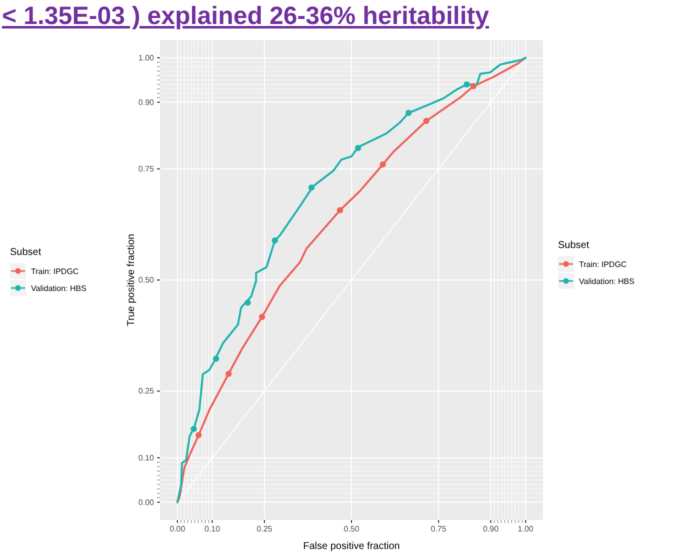 The image size is (674, 555). What do you see at coordinates (574, 245) in the screenshot?
I see `legend-title: Subset` at bounding box center [574, 245].